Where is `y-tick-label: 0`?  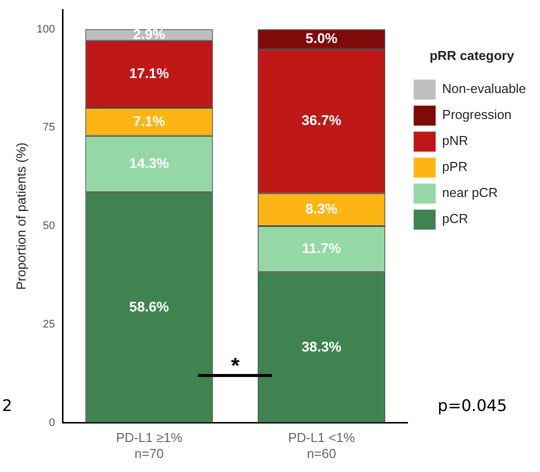 y-tick-label: 0 is located at coordinates (51, 422).